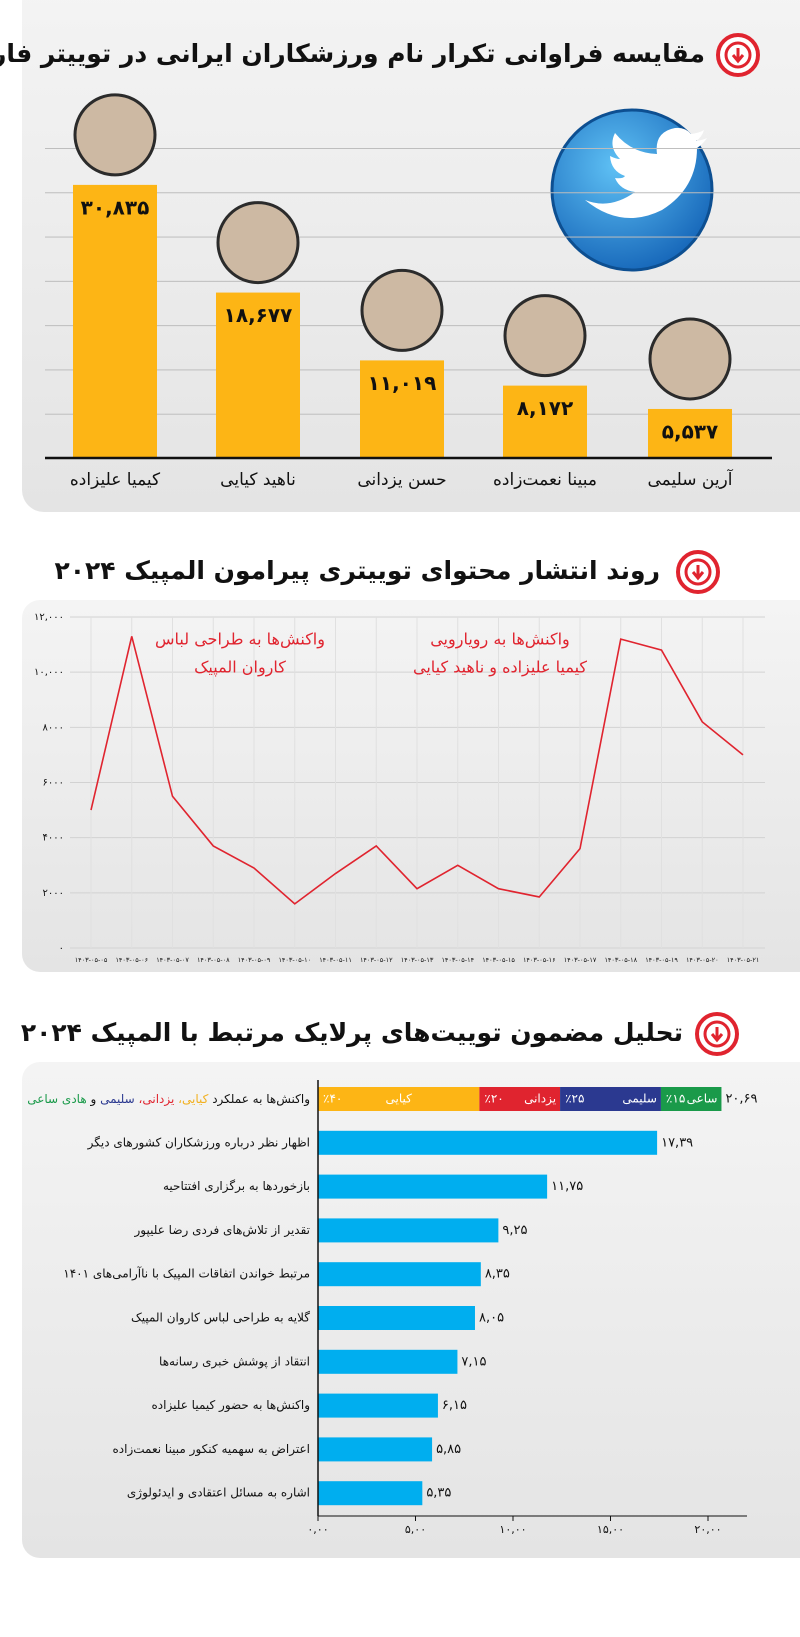  Describe the element at coordinates (49, 672) in the screenshot. I see `y-tick-label: ۱۰,۰۰۰` at that location.